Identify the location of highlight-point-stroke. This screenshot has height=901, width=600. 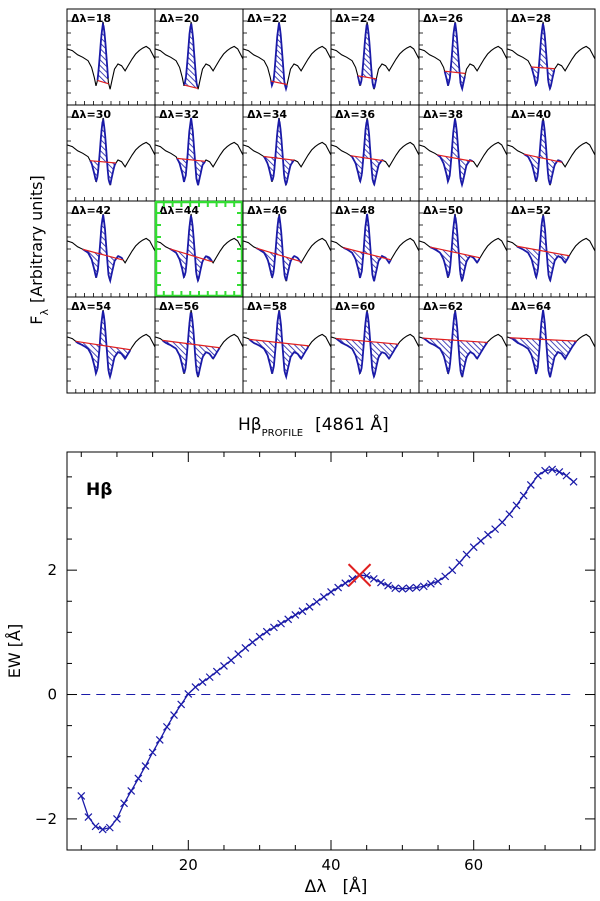
(359, 575).